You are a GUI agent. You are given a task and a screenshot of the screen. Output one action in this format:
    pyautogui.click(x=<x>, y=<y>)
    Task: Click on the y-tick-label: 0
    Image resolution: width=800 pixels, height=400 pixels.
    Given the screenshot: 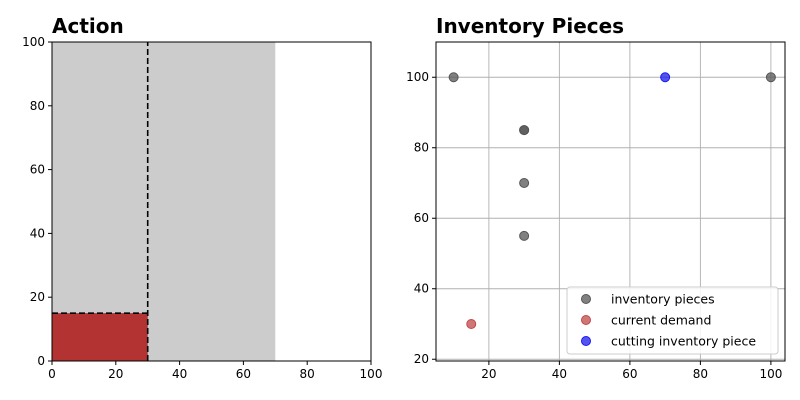 What is the action you would take?
    pyautogui.click(x=41, y=361)
    